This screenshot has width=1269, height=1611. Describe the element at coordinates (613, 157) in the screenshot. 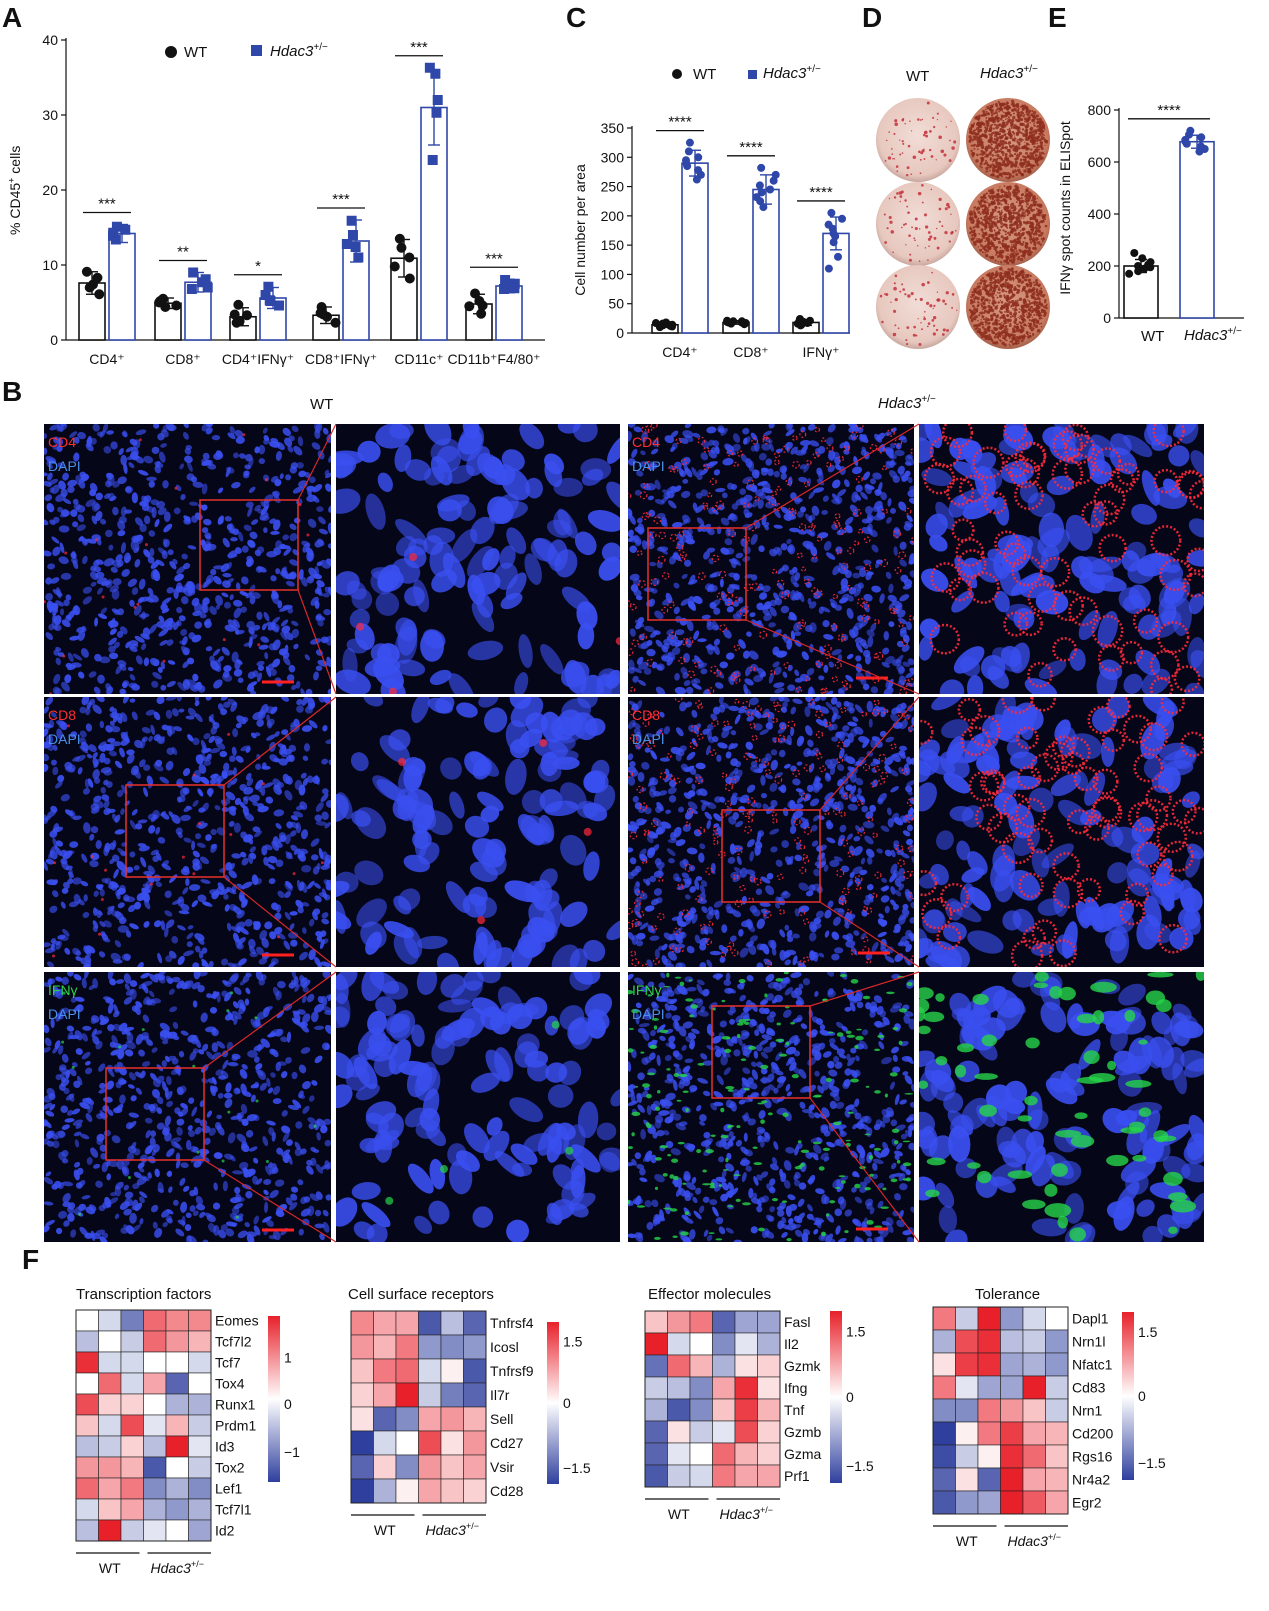

I see `y-tick-label: 300` at that location.